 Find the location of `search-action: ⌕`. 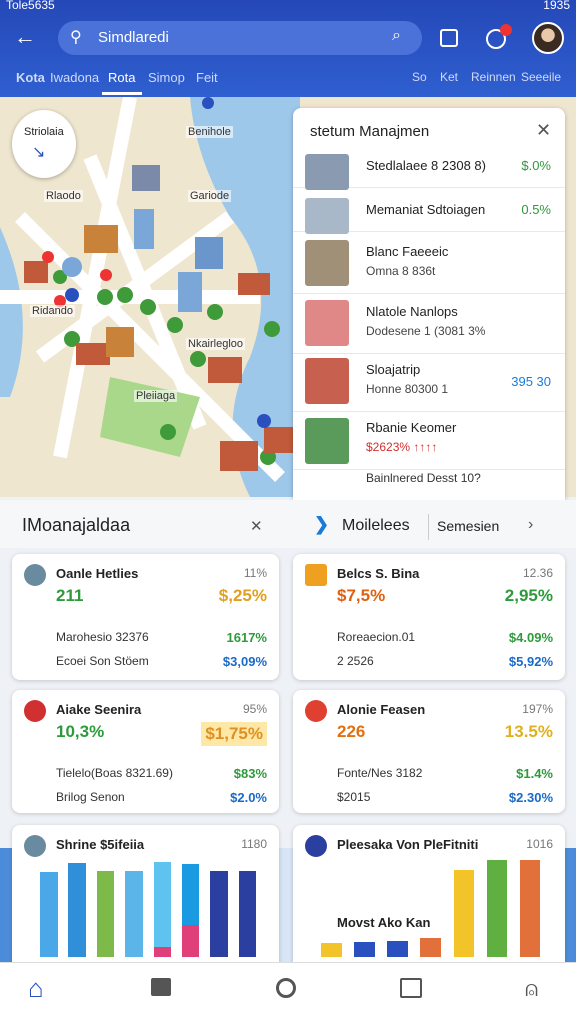

search-action: ⌕ is located at coordinates (396, 35).